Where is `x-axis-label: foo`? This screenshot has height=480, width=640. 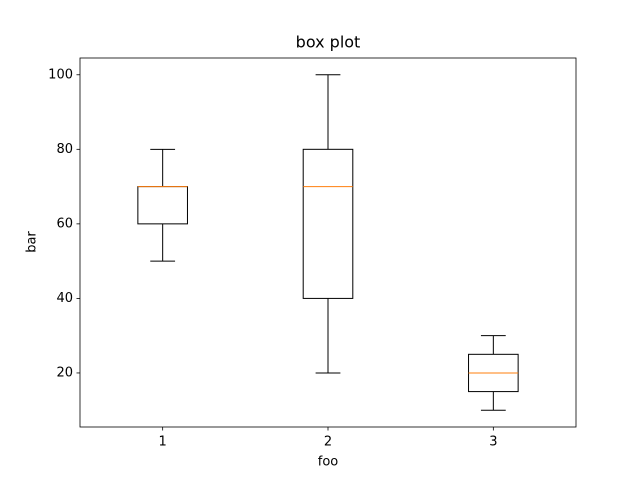
x-axis-label: foo is located at coordinates (328, 462).